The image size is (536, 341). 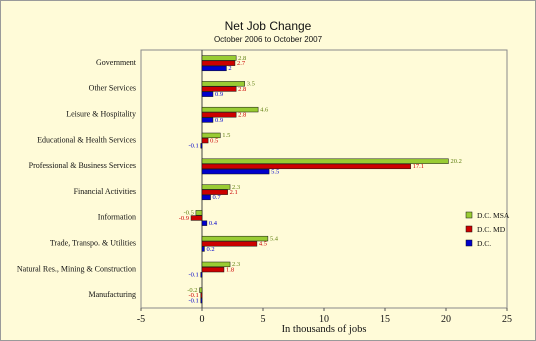 I want to click on data-label: 1.8, so click(x=230, y=269).